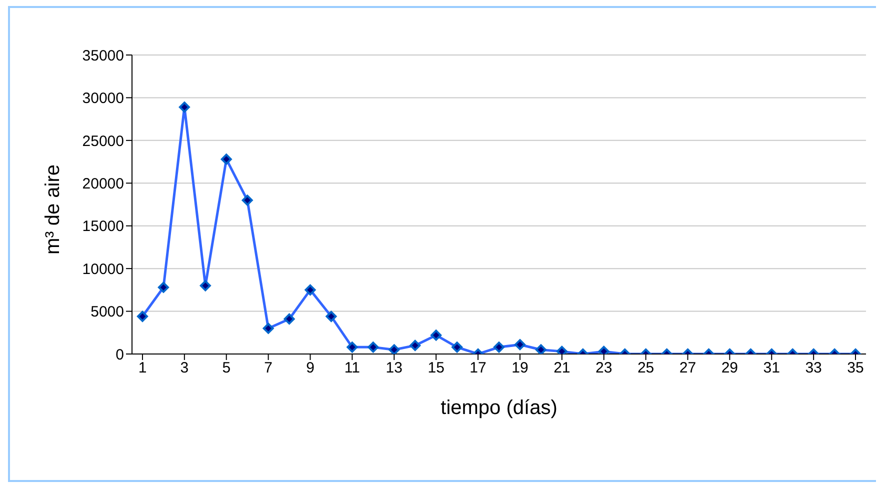  Describe the element at coordinates (813, 368) in the screenshot. I see `x-tick-label: 33` at that location.